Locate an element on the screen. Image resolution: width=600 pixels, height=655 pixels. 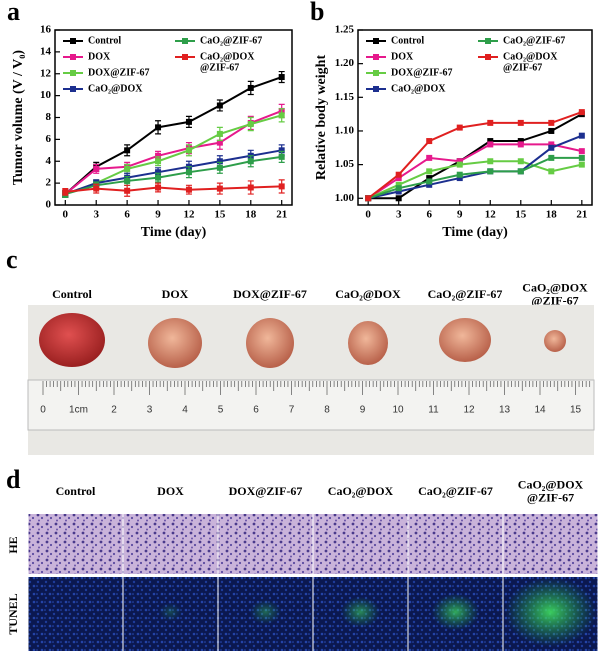
y-tick-label: 4 is located at coordinates (49, 161).